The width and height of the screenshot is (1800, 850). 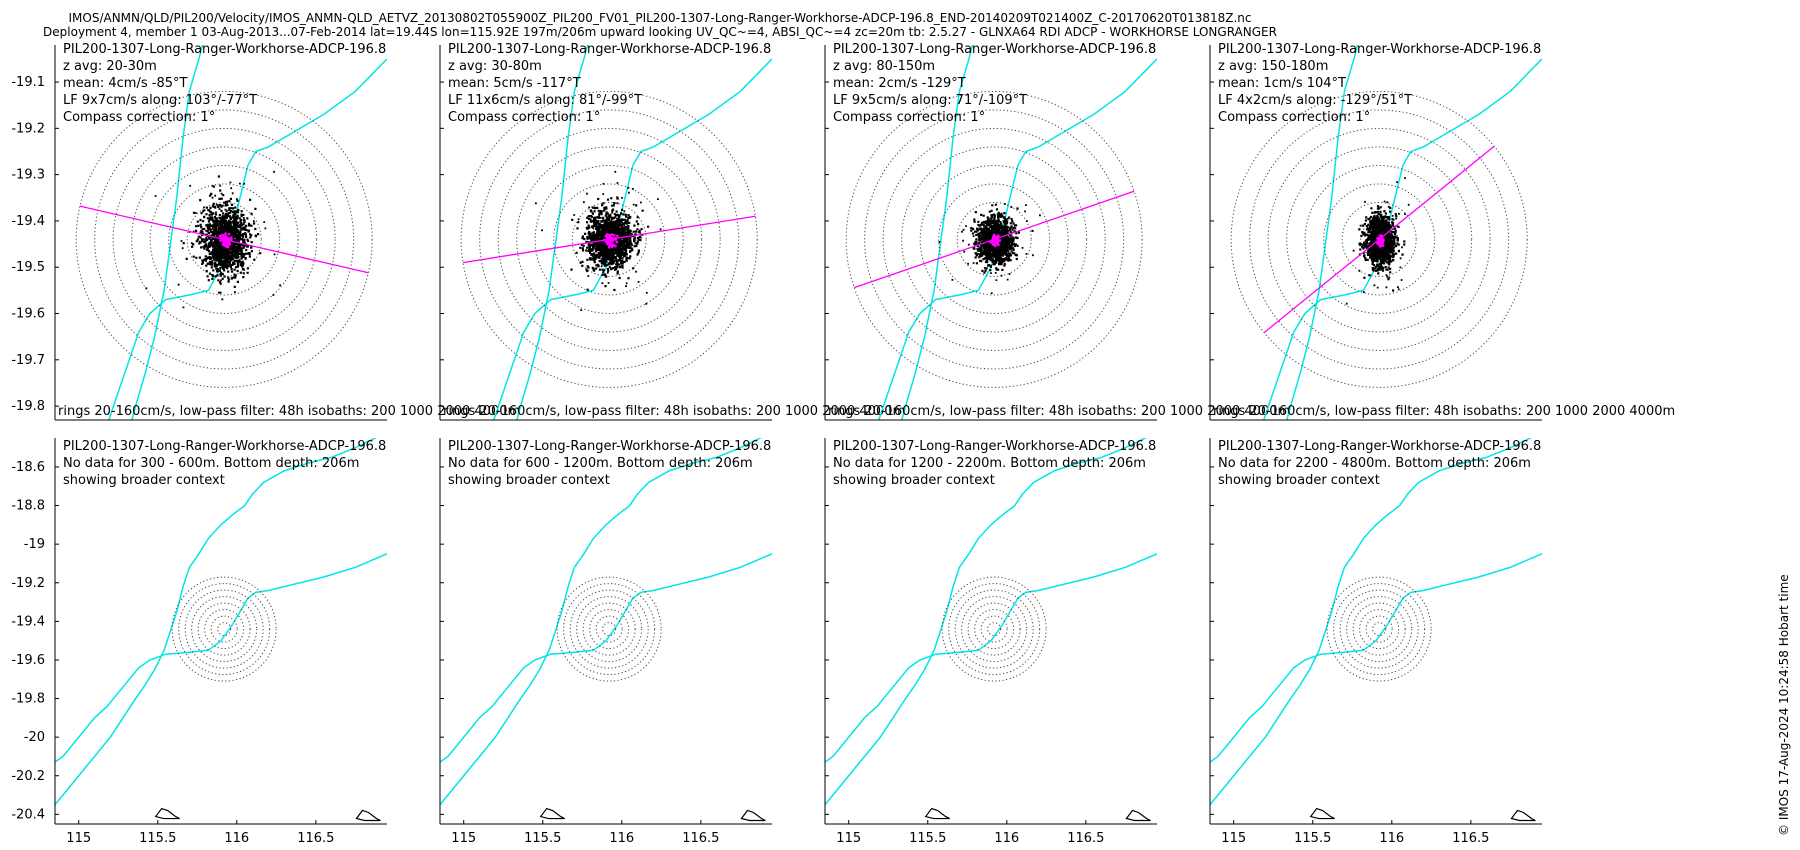 I want to click on y-tick-label: -19.7, so click(x=28, y=360).